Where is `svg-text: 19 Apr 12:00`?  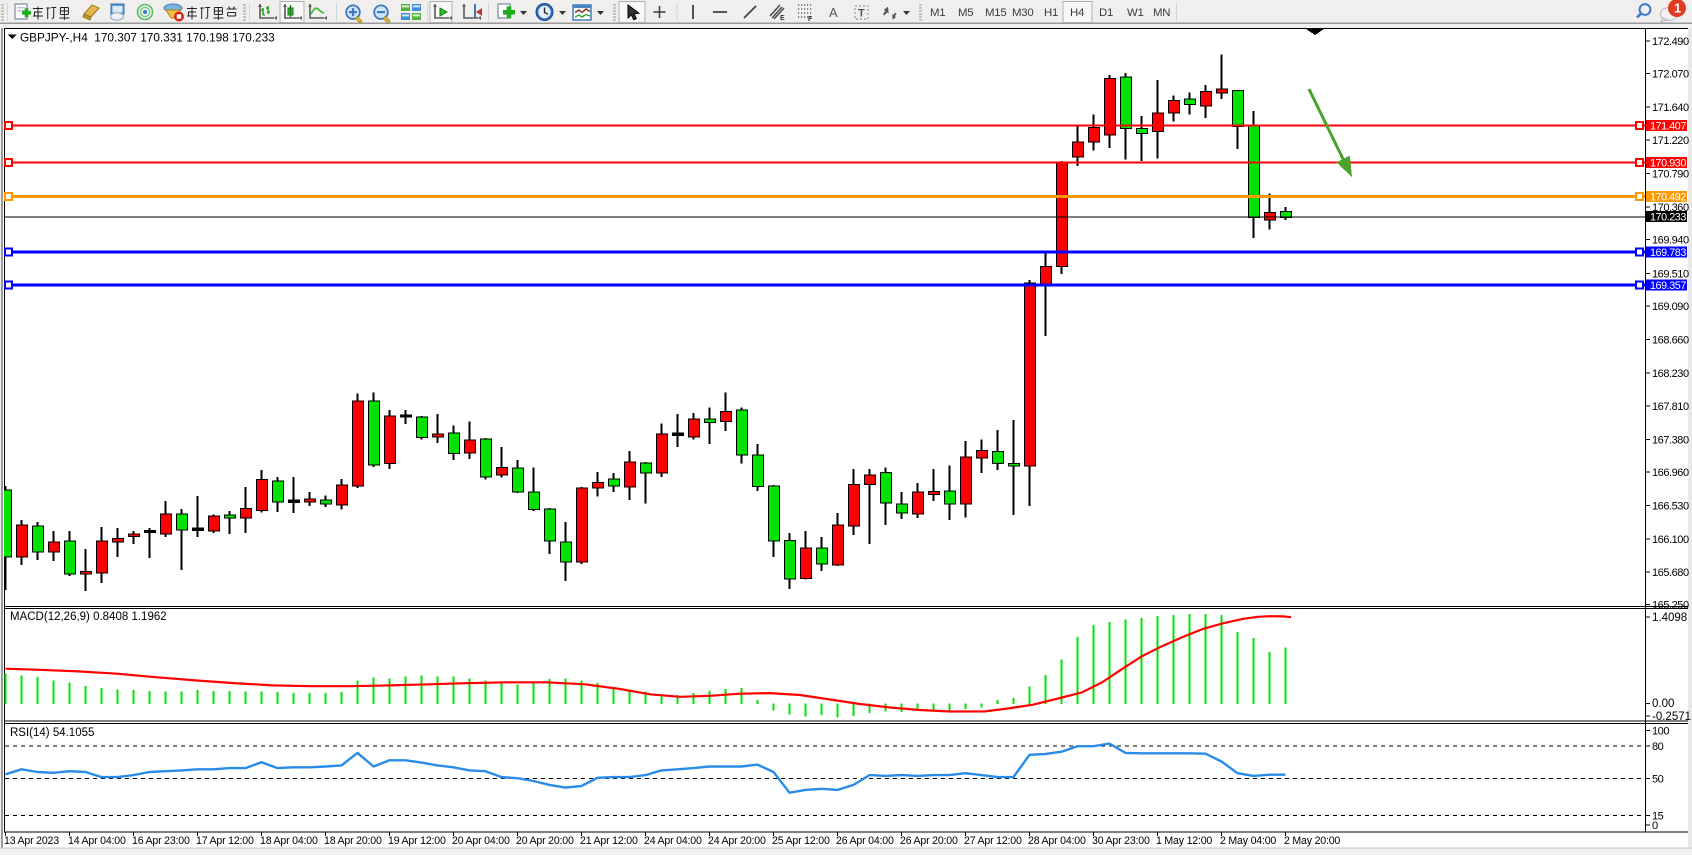 svg-text: 19 Apr 12:00 is located at coordinates (417, 841).